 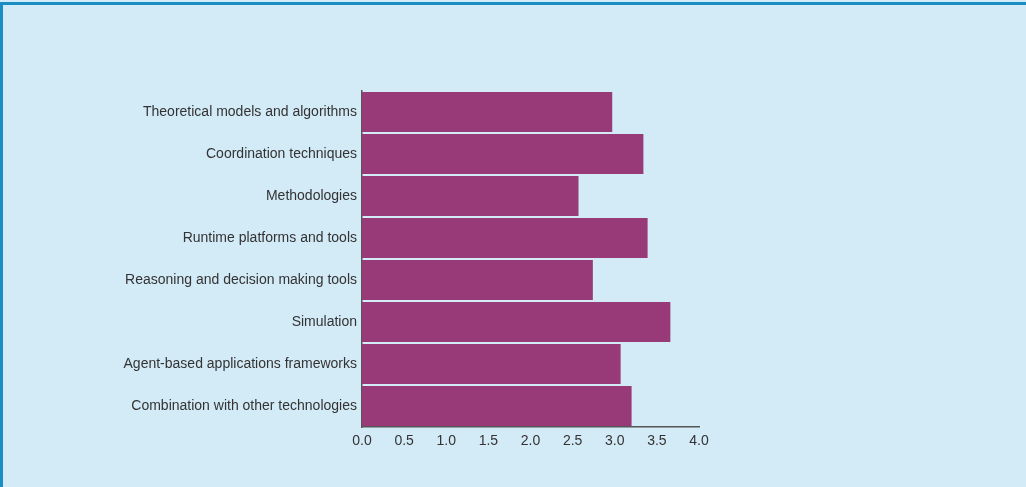 What do you see at coordinates (311, 194) in the screenshot?
I see `y-tick-label: Methodologies` at bounding box center [311, 194].